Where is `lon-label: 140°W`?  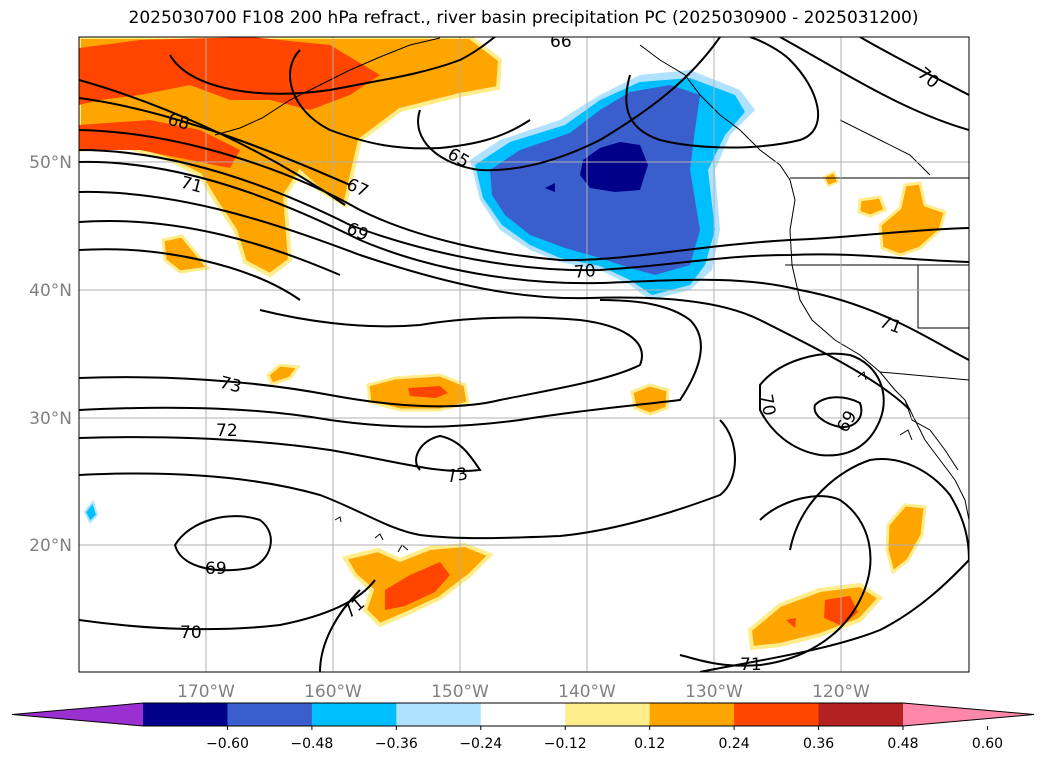
lon-label: 140°W is located at coordinates (587, 692).